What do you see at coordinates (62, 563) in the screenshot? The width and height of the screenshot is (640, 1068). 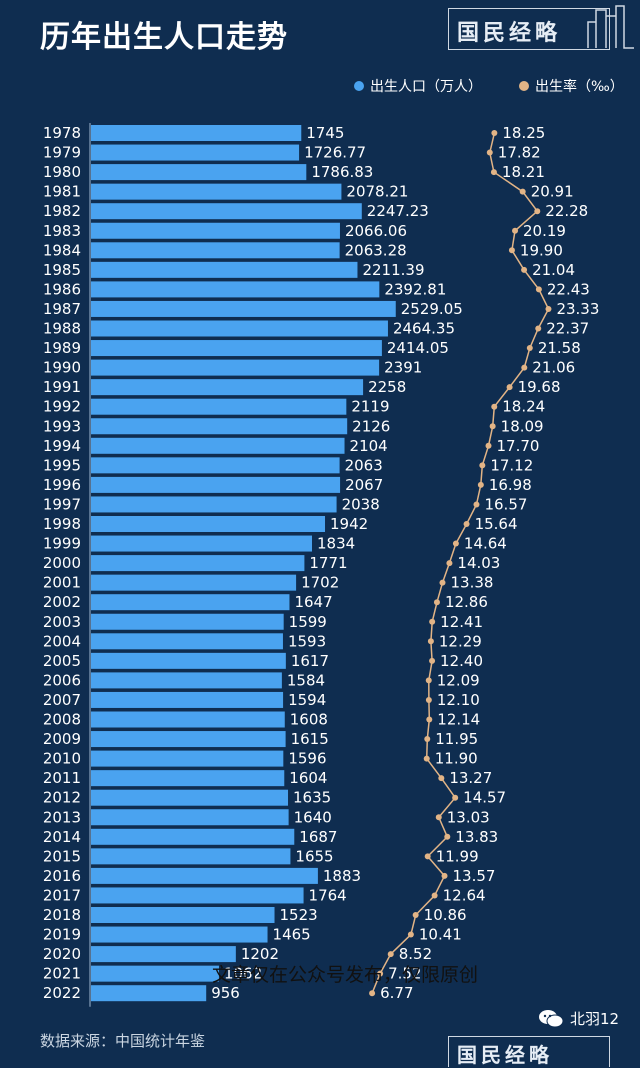 I see `year-tick-label: 2000` at bounding box center [62, 563].